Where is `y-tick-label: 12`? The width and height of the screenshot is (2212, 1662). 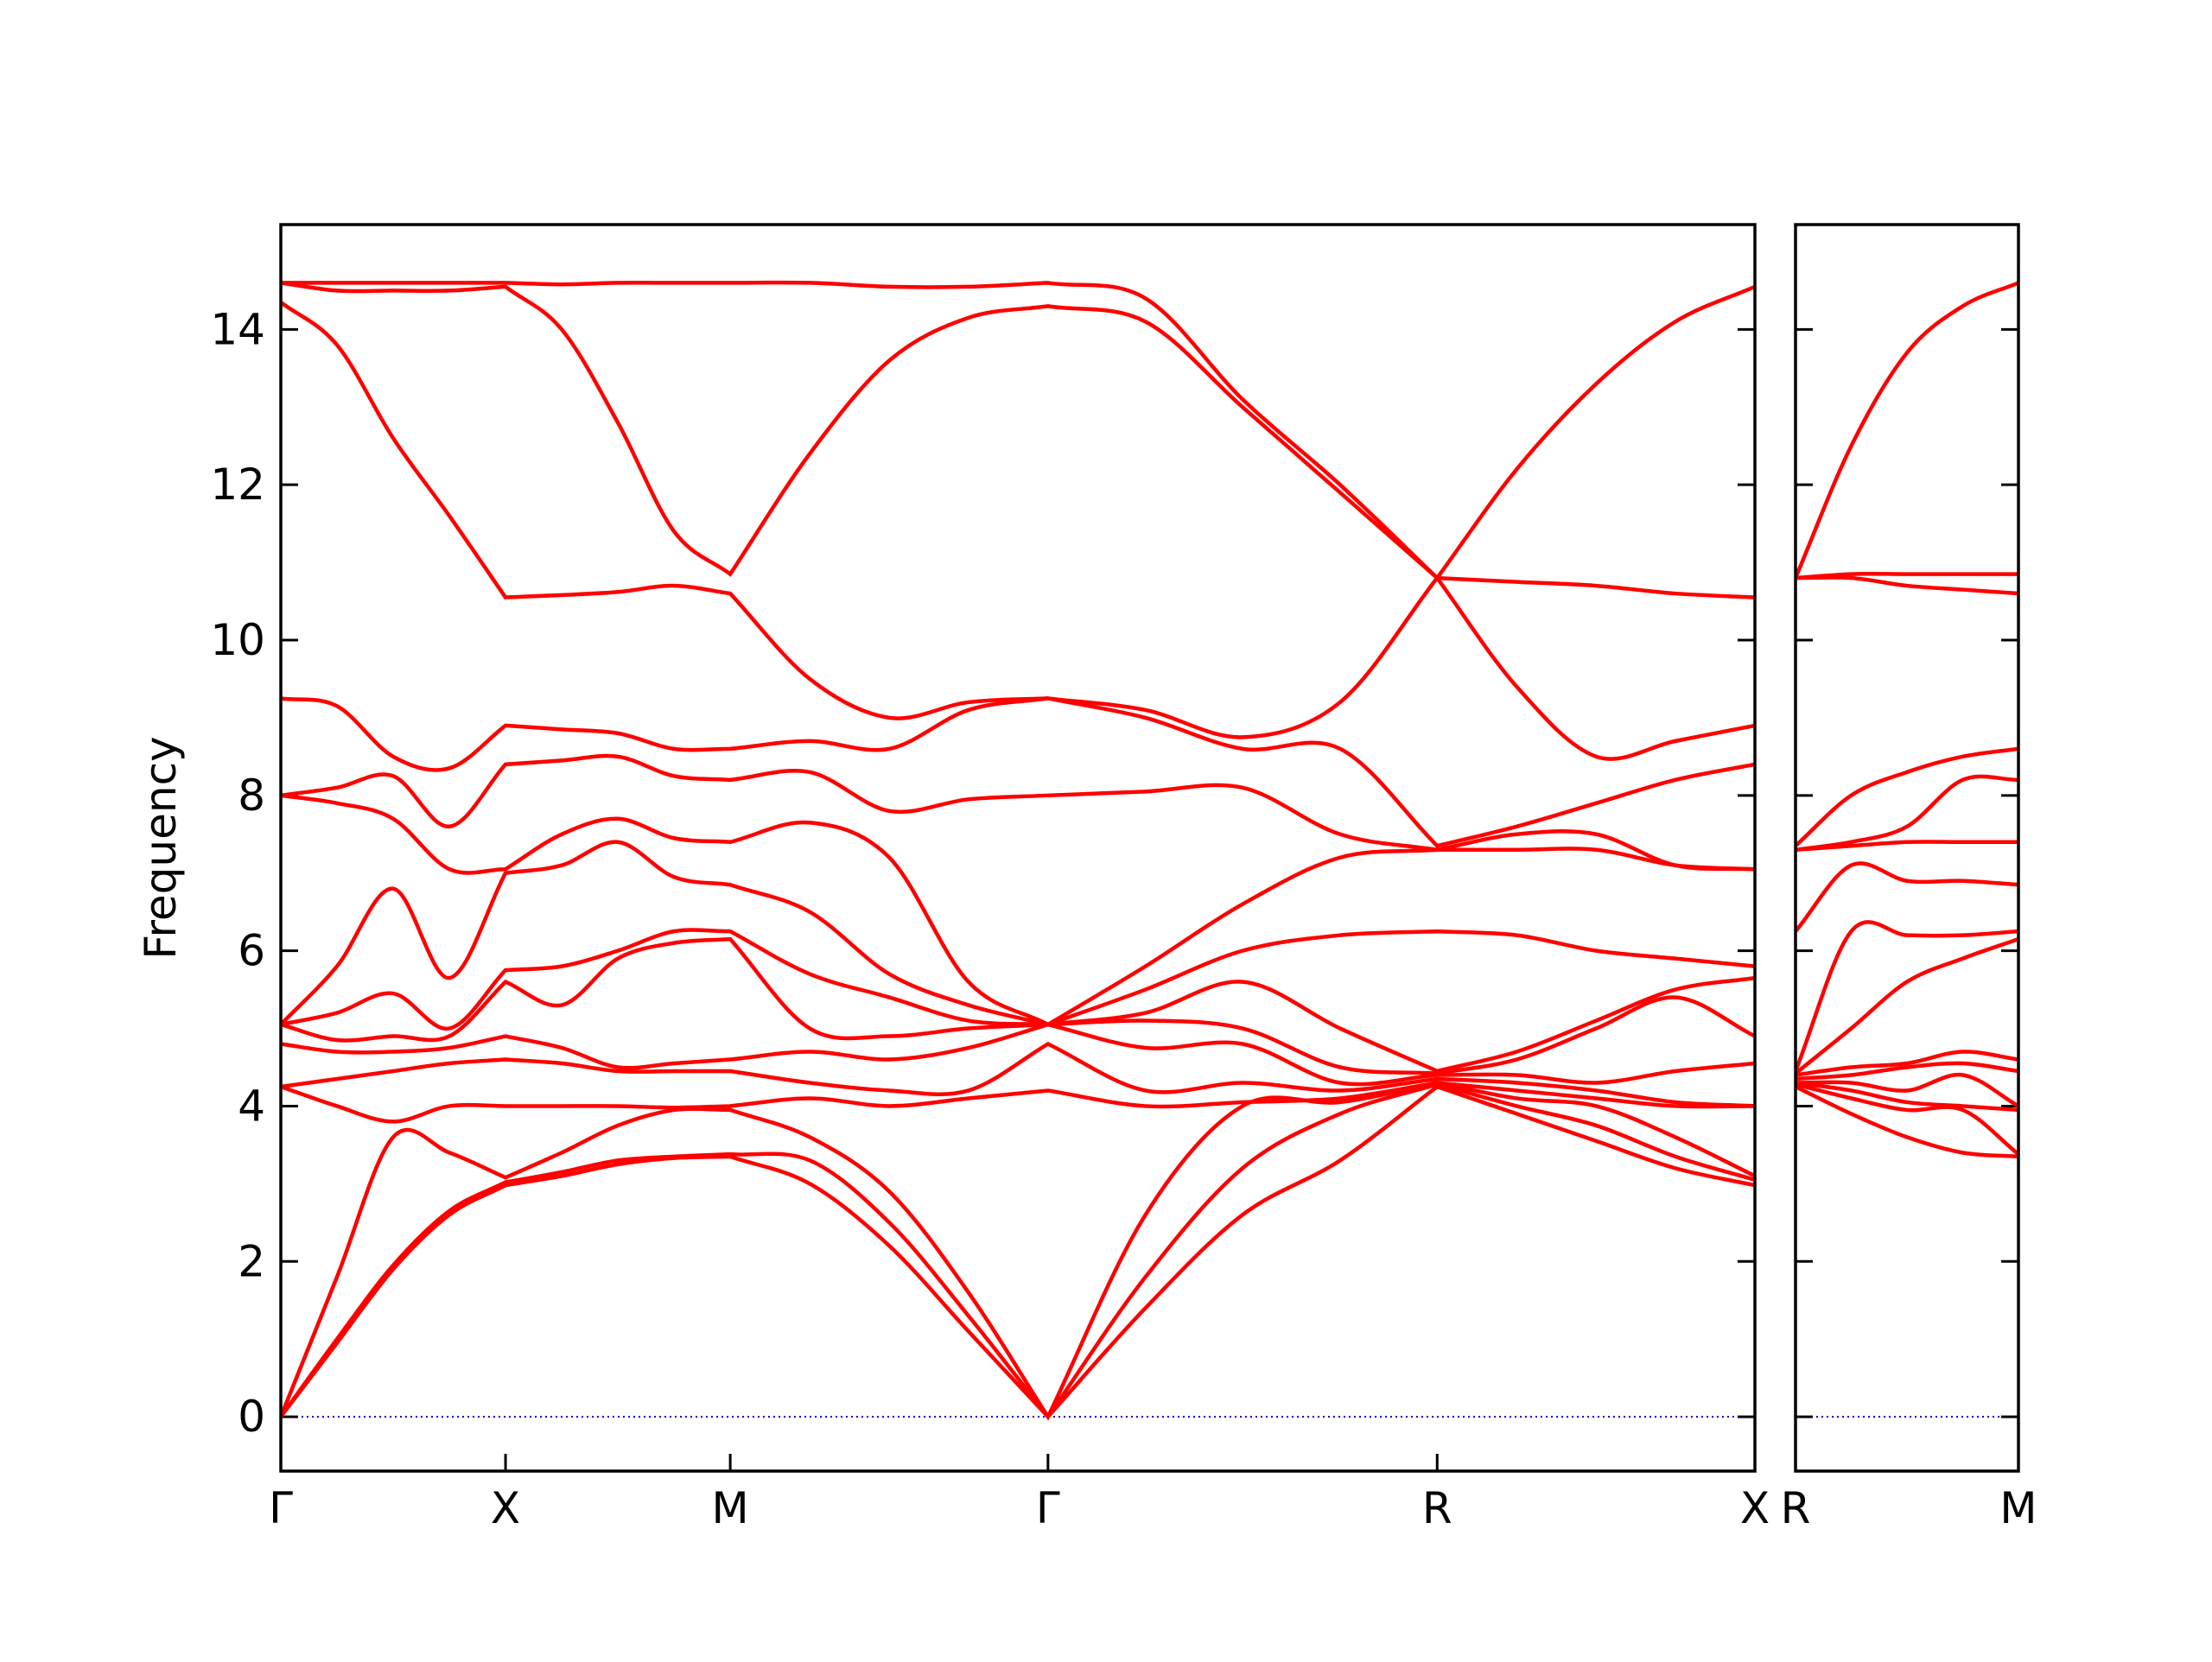
y-tick-label: 12 is located at coordinates (237, 485).